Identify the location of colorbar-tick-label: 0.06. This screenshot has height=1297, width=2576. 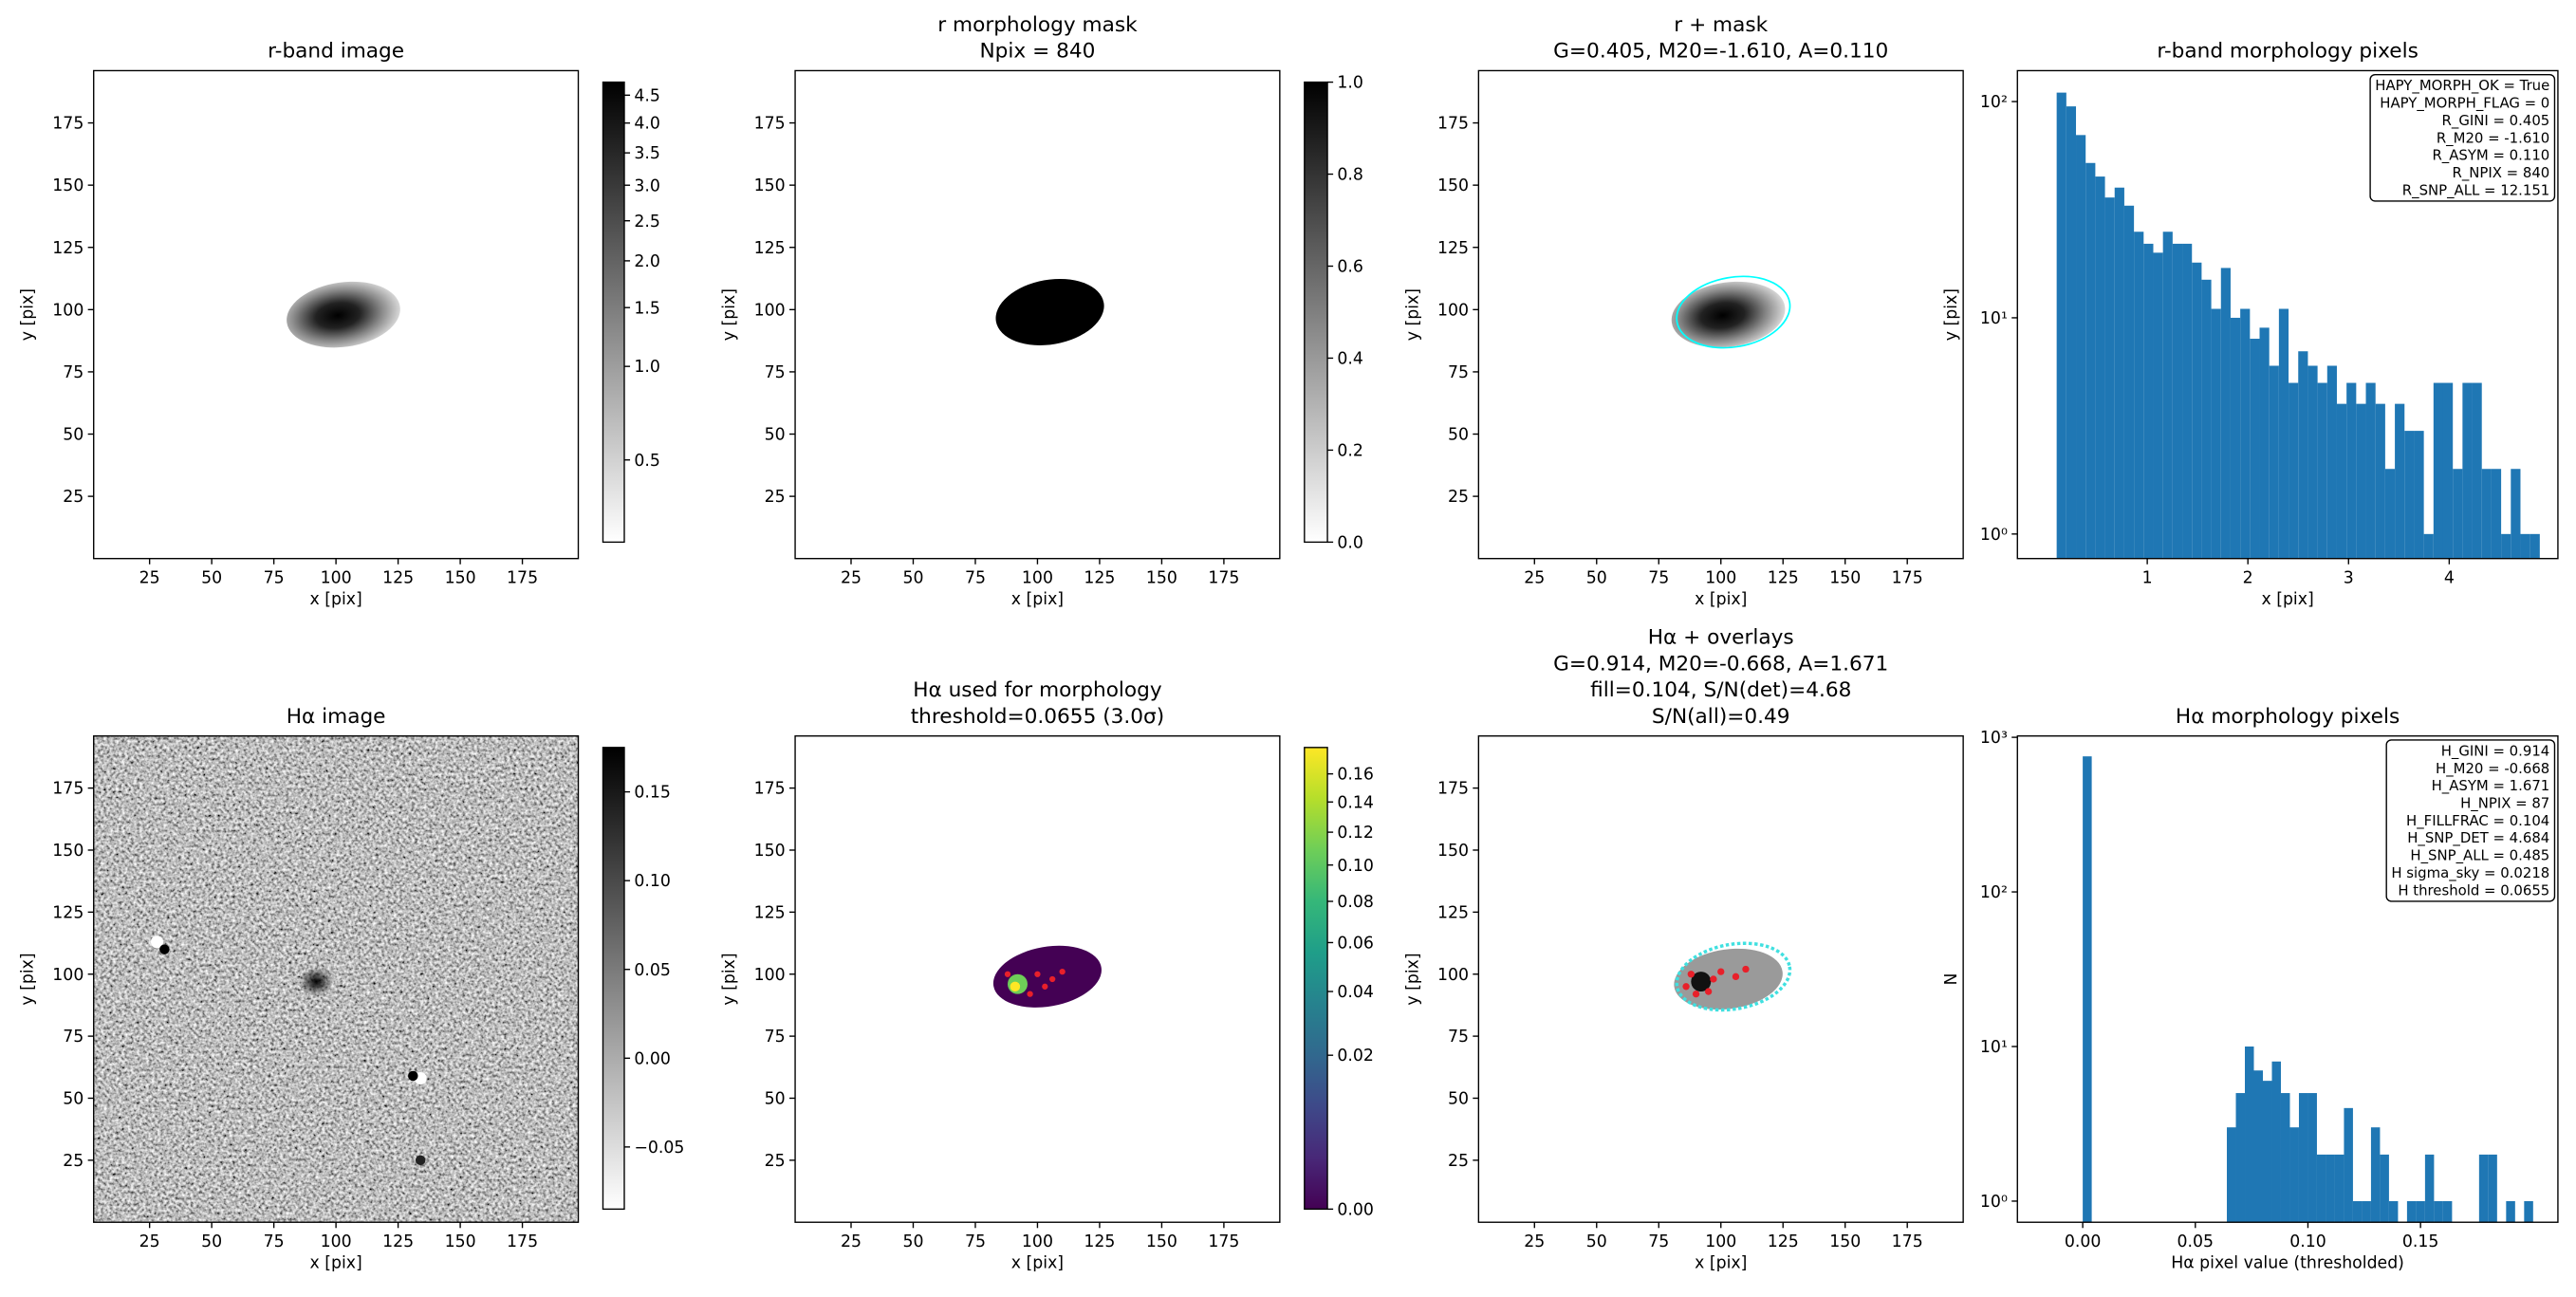
(1355, 944).